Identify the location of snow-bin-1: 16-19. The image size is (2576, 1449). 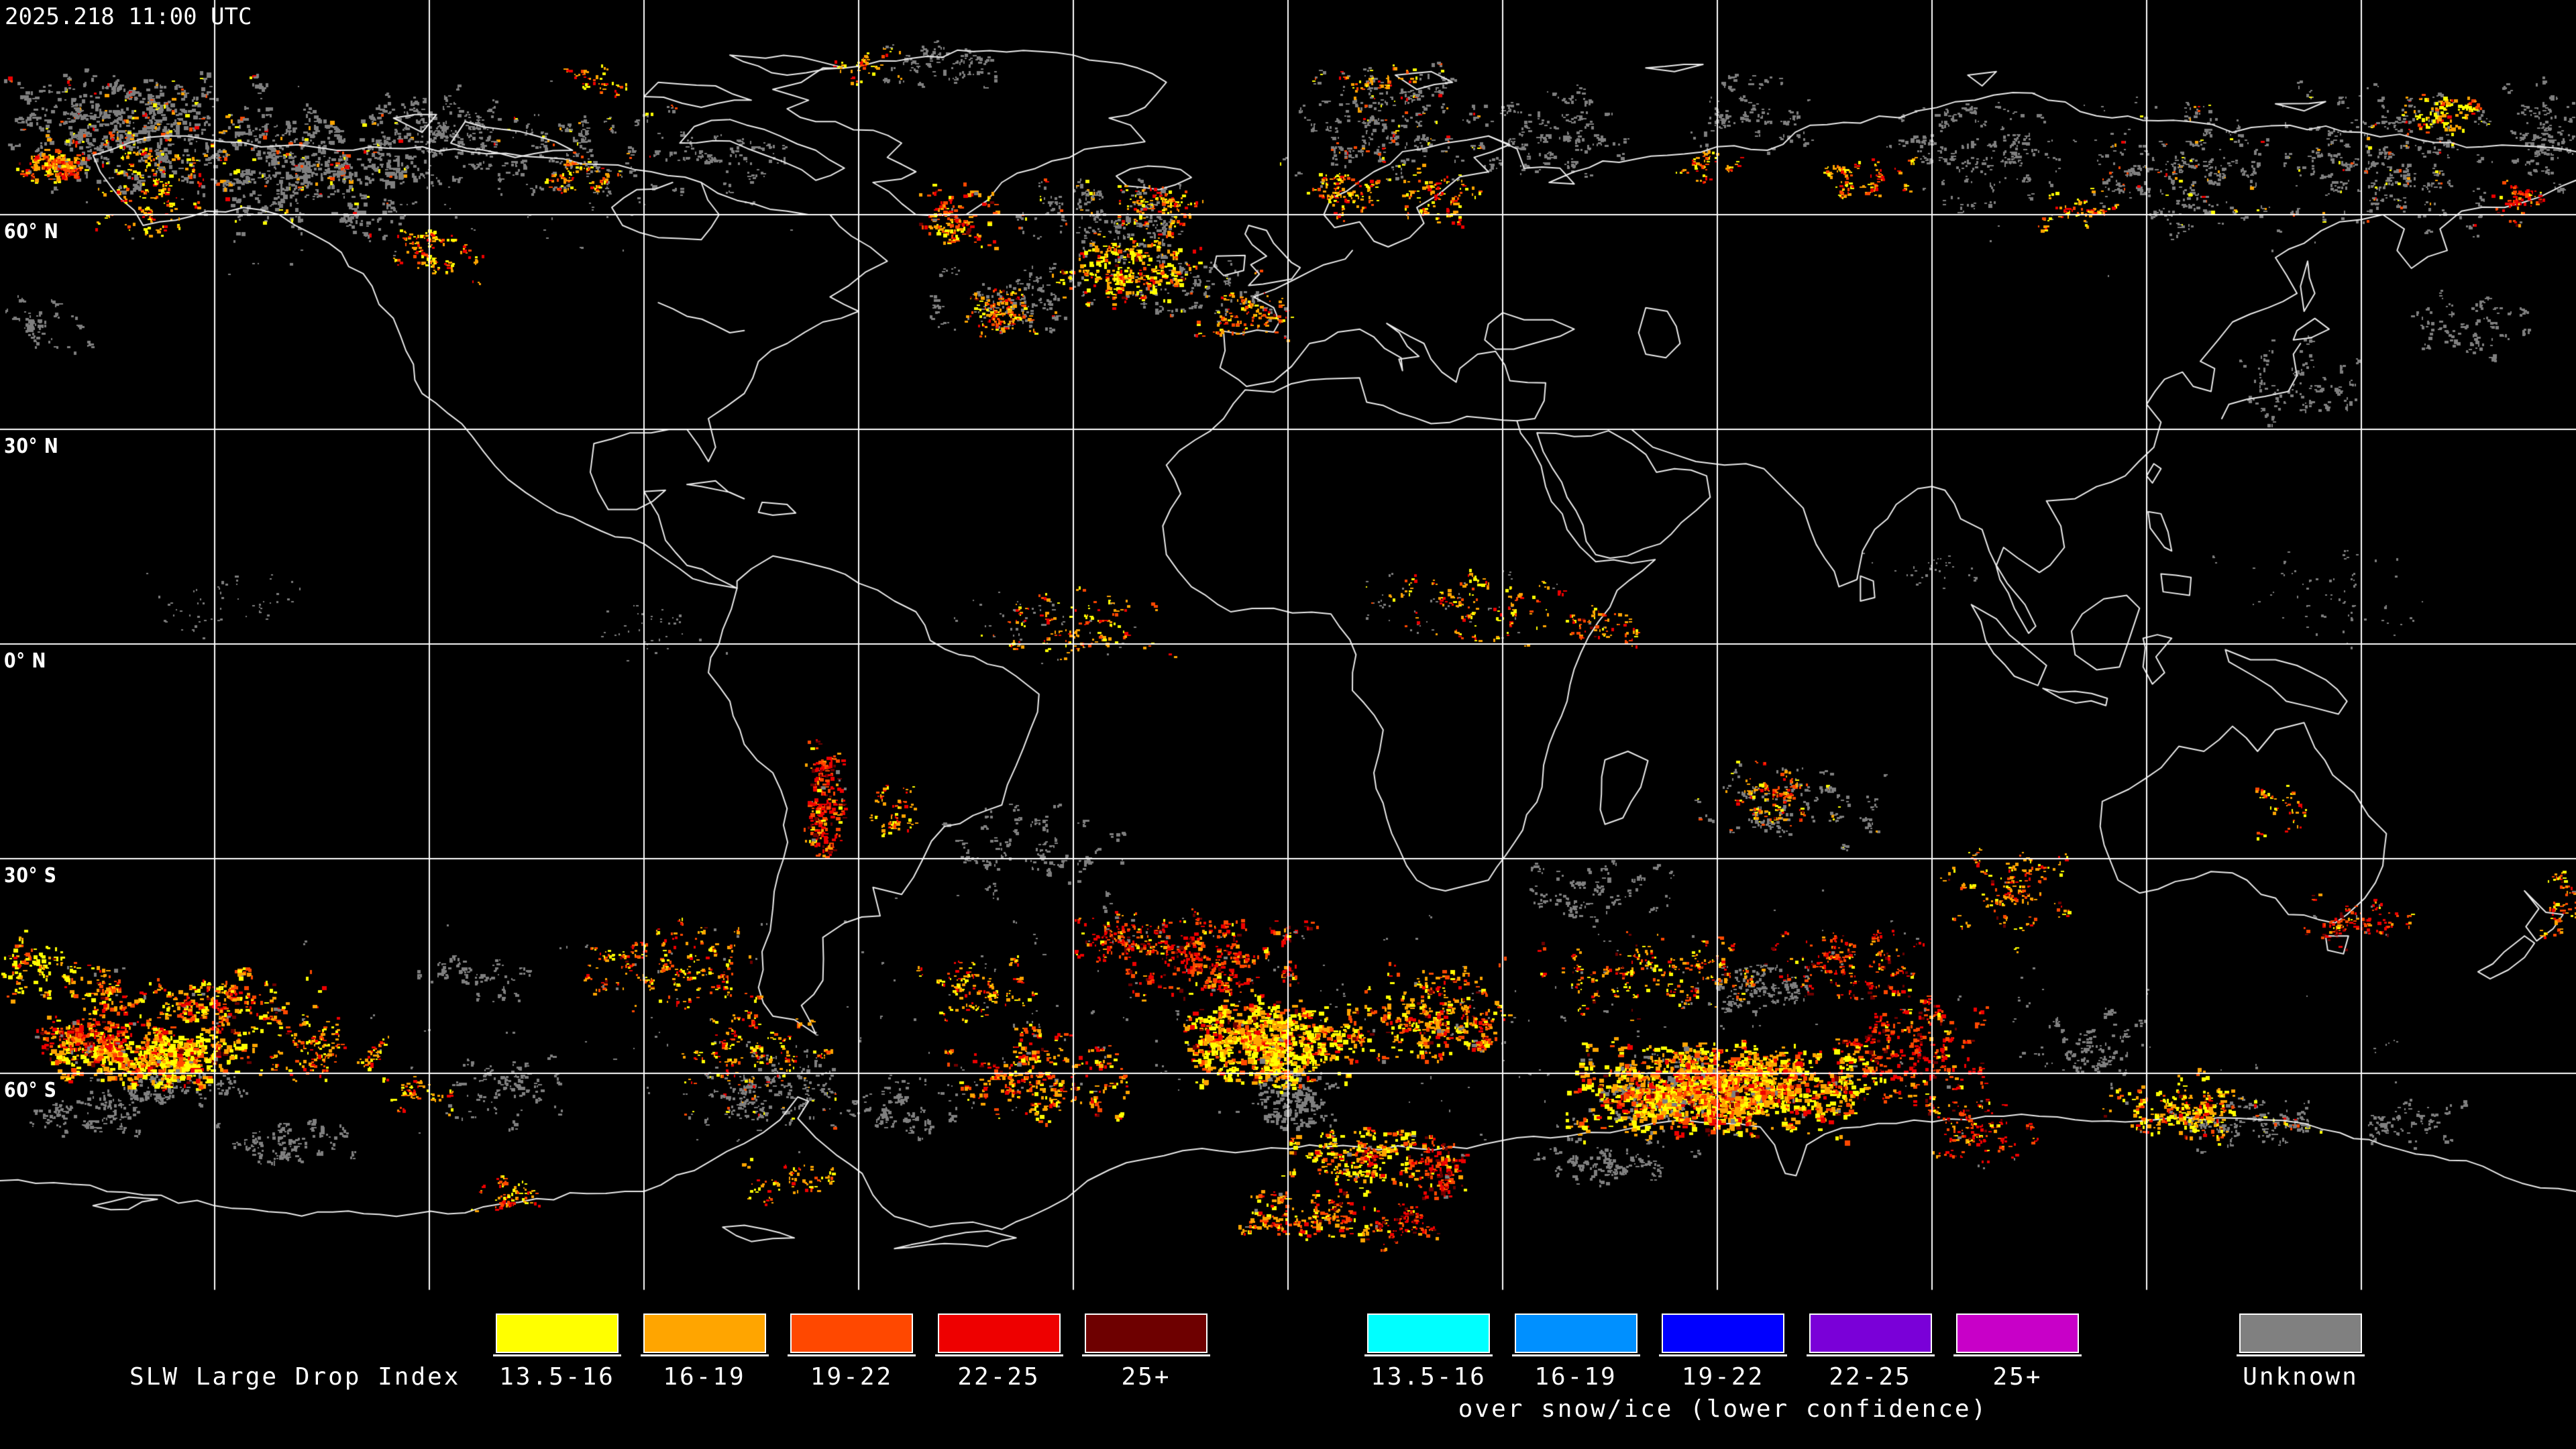
(1575, 1352).